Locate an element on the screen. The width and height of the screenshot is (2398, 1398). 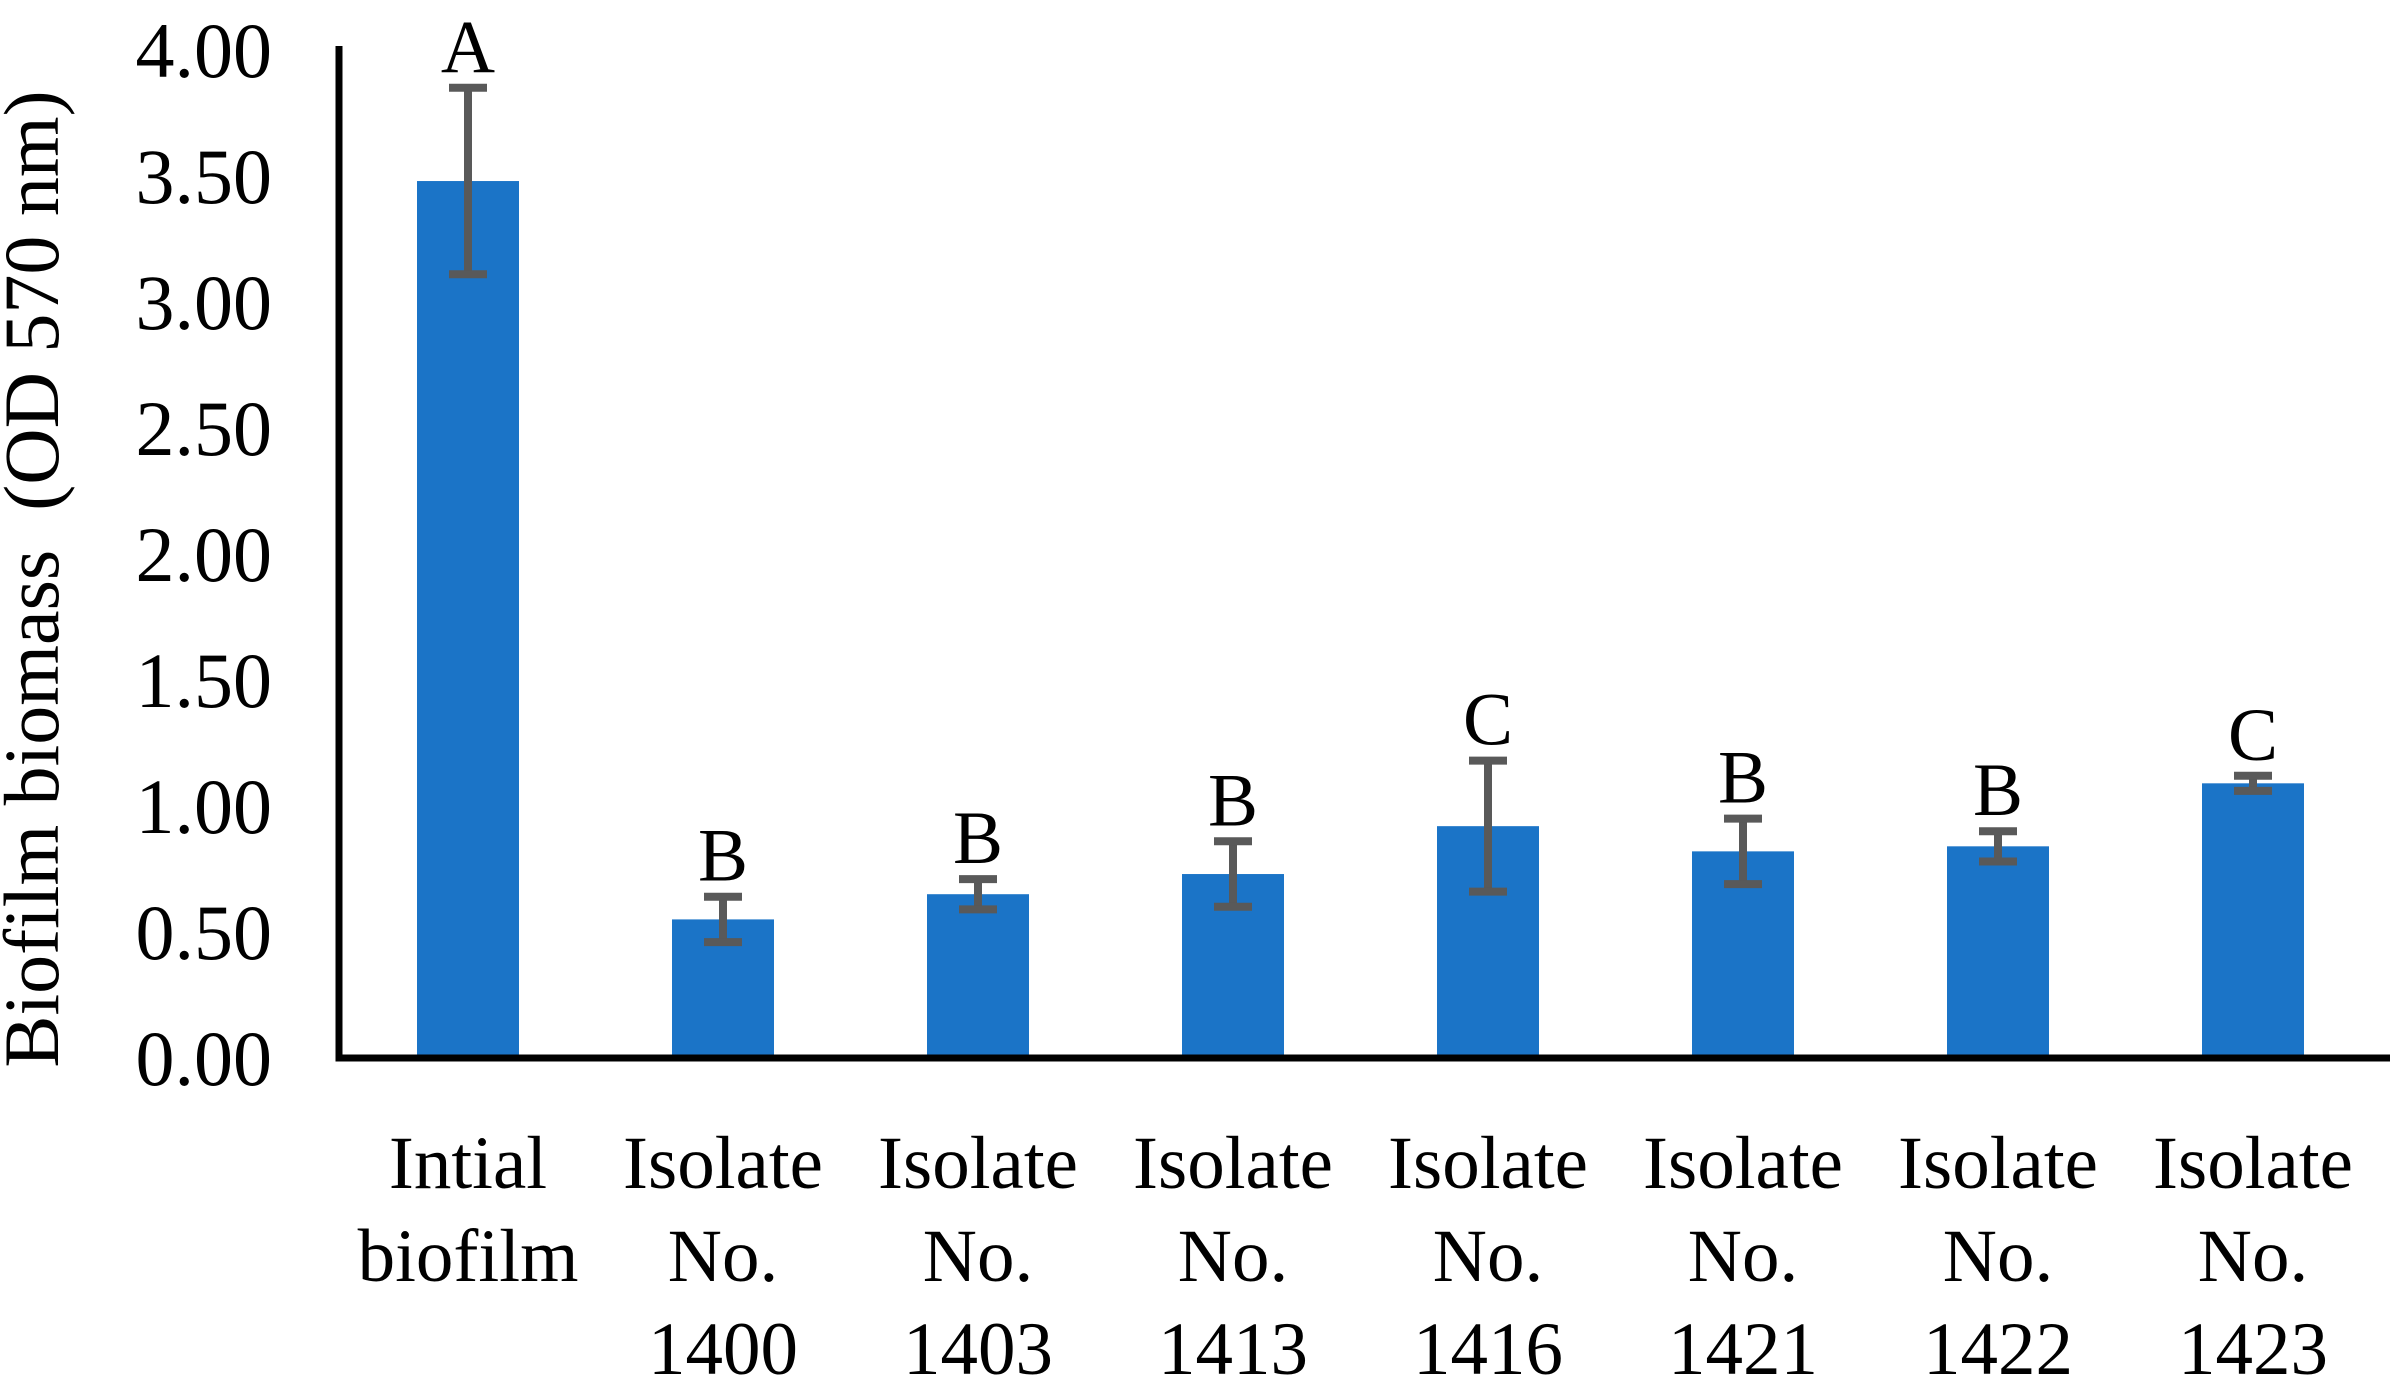
x-category-label-line: 1400 is located at coordinates (723, 1349).